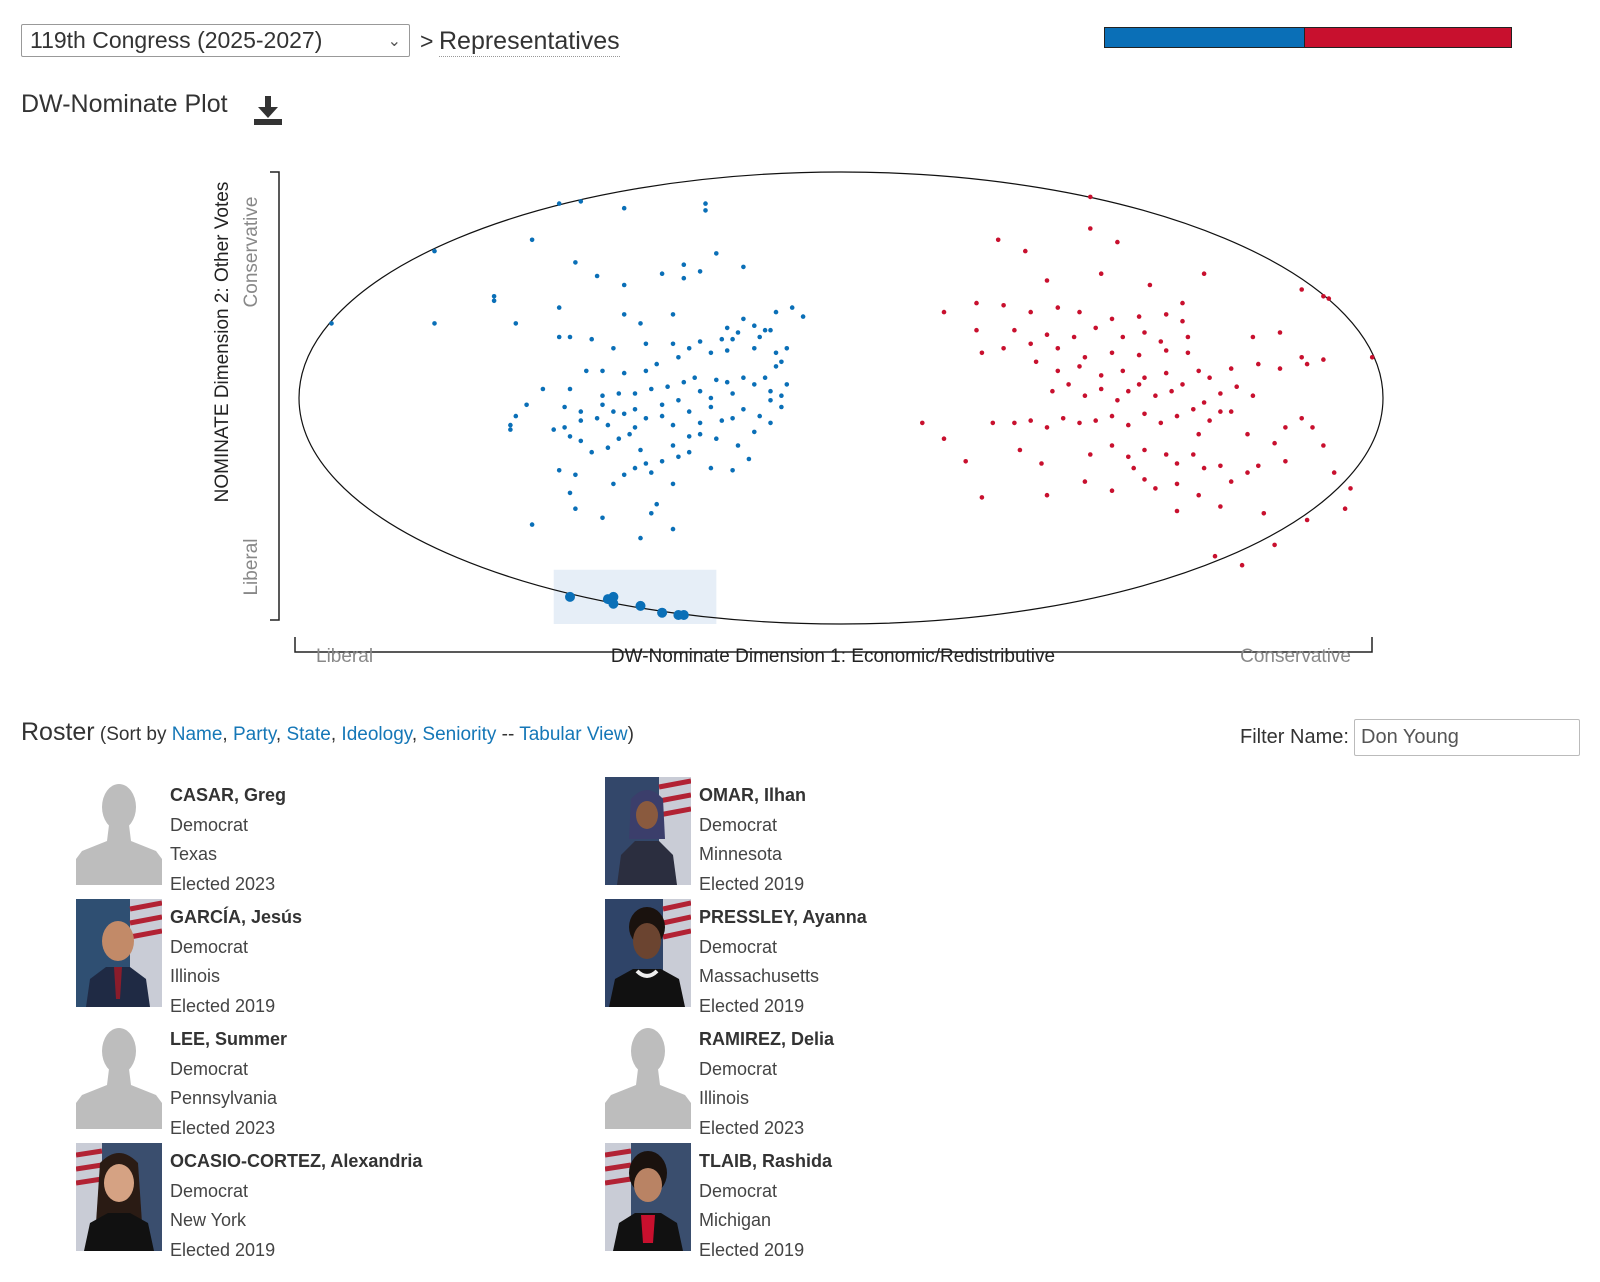 The width and height of the screenshot is (1600, 1282). I want to click on member-name: TLAIB, Rashida, so click(766, 1161).